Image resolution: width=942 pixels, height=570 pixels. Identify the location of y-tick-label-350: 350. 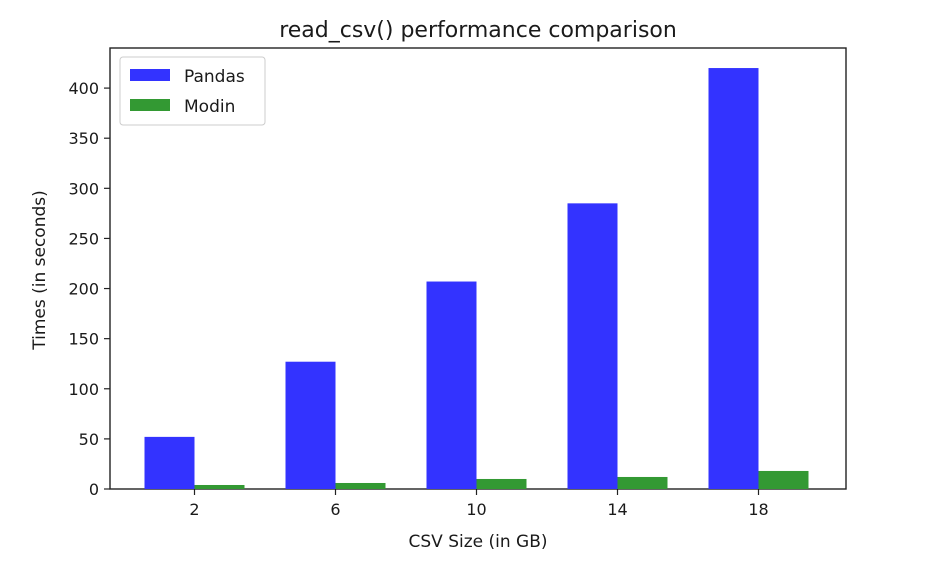
(83, 138).